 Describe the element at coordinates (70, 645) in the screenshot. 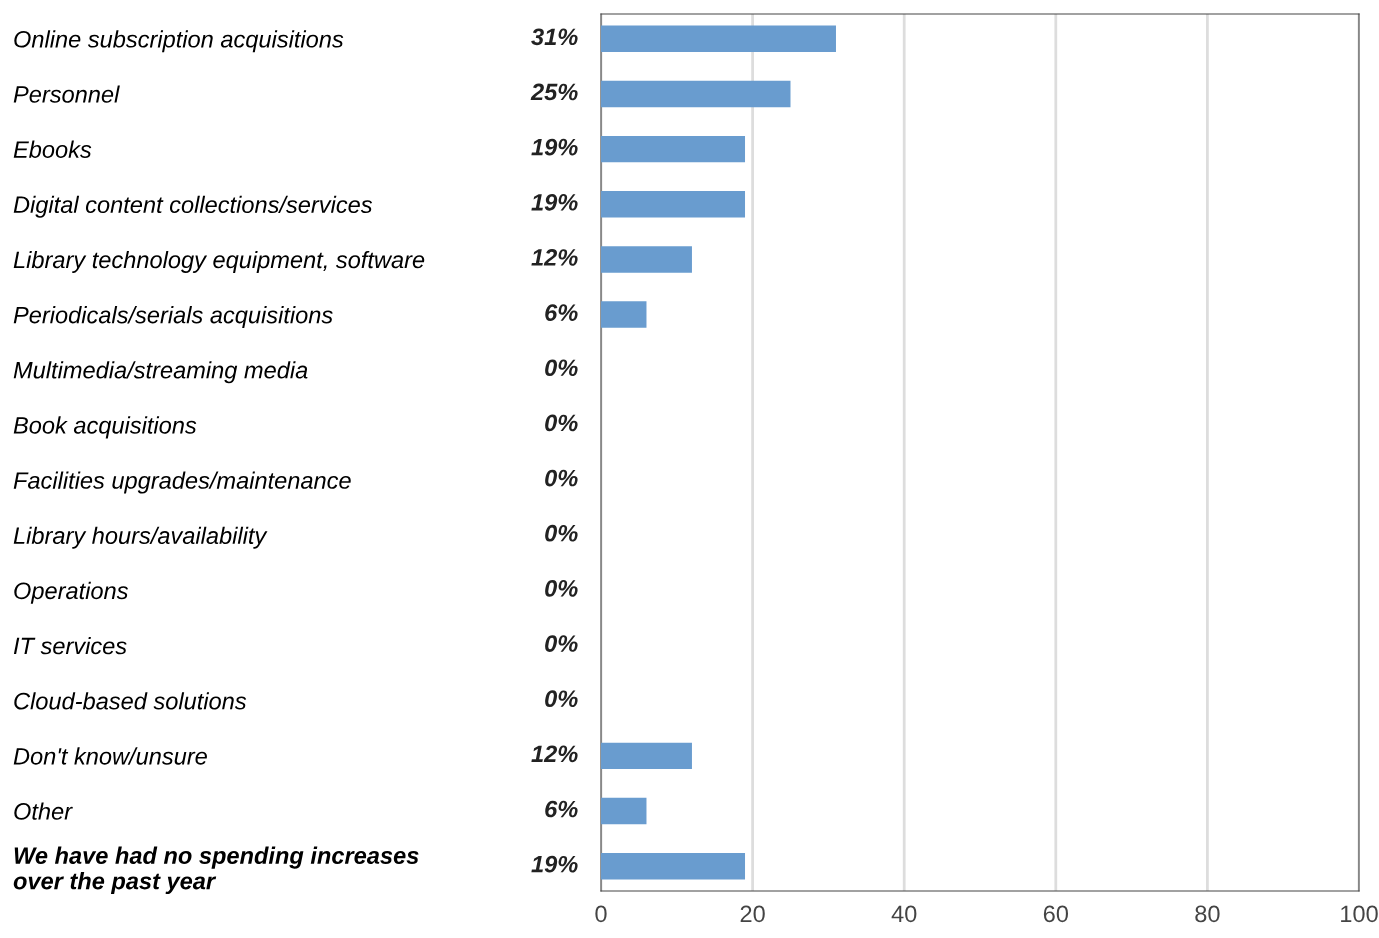

I see `y-tick-label: IT services` at that location.